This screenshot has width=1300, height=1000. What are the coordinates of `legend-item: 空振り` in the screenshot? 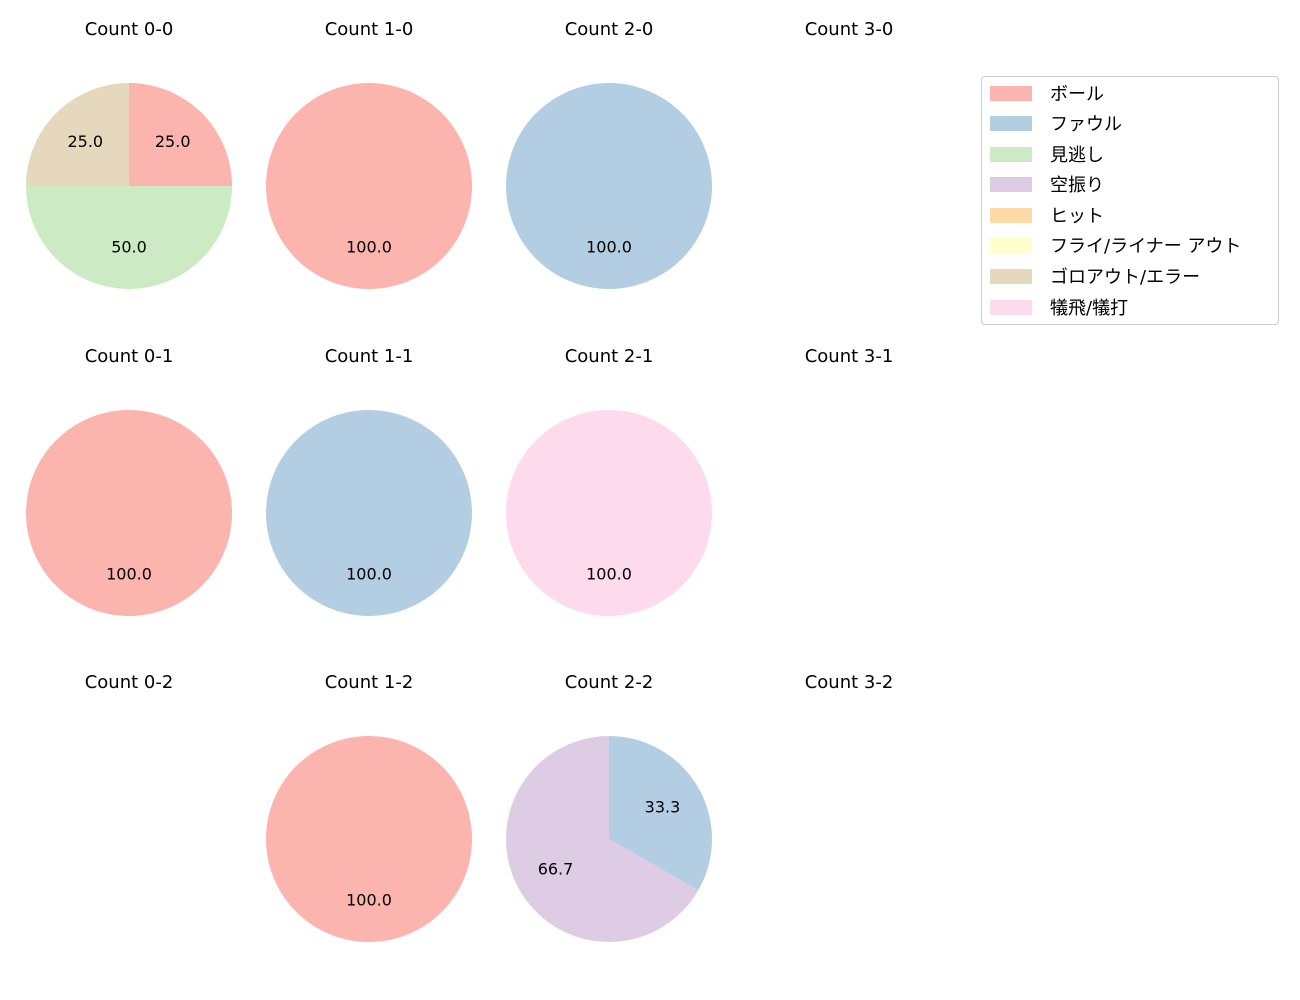 It's located at (1047, 184).